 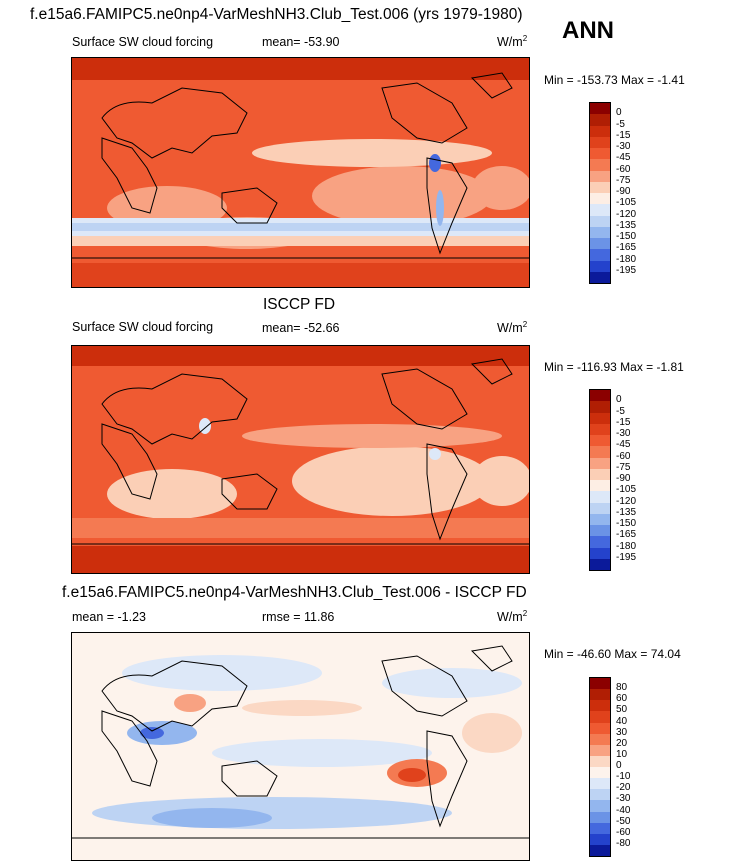 What do you see at coordinates (622, 688) in the screenshot?
I see `colorbar-label: 80` at bounding box center [622, 688].